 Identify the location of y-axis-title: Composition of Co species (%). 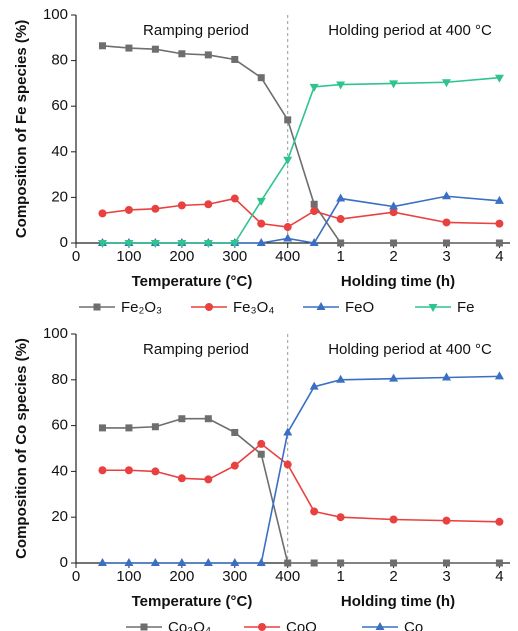
(21, 448).